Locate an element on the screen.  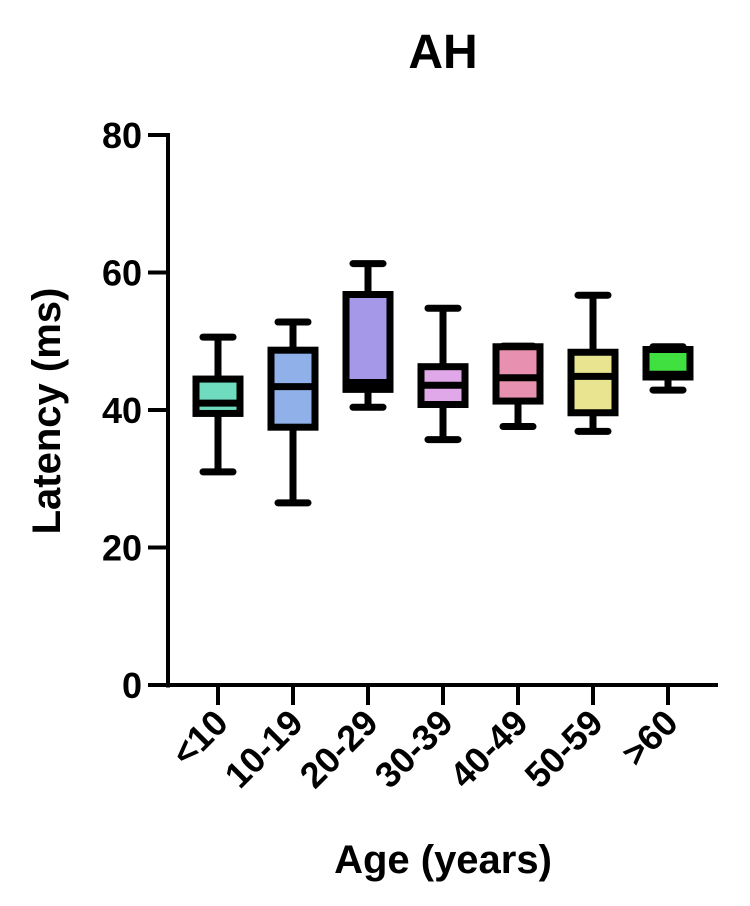
x-axis-label: Age (years) is located at coordinates (443, 860).